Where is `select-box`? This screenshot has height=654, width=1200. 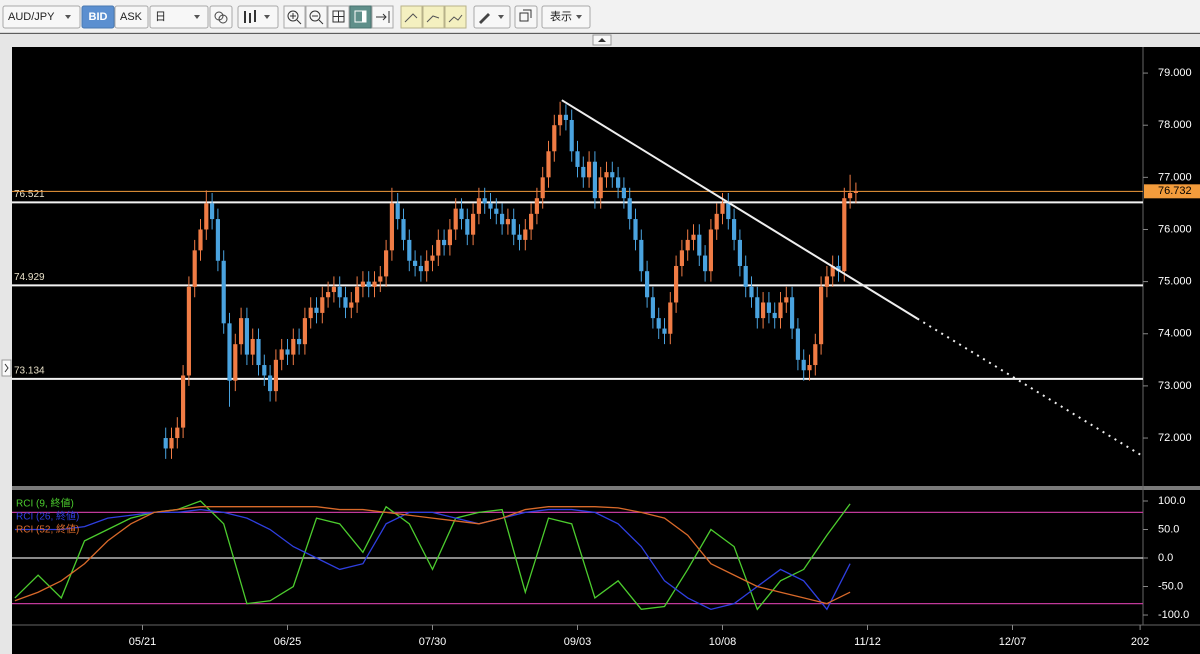
select-box is located at coordinates (41, 17).